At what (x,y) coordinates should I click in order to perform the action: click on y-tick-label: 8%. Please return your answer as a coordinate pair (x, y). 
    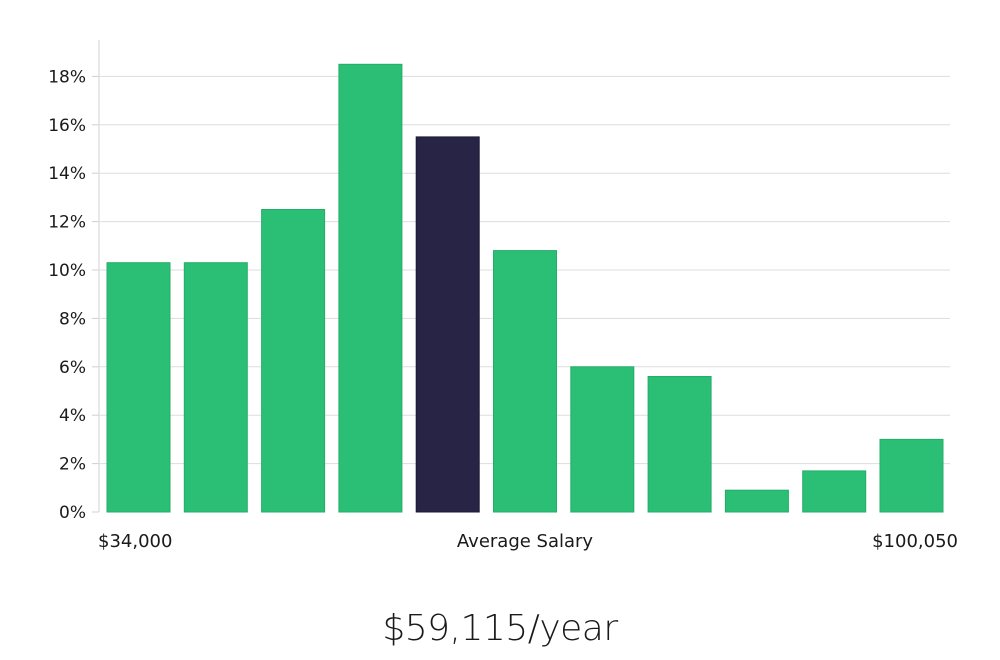
    Looking at the image, I should click on (72, 319).